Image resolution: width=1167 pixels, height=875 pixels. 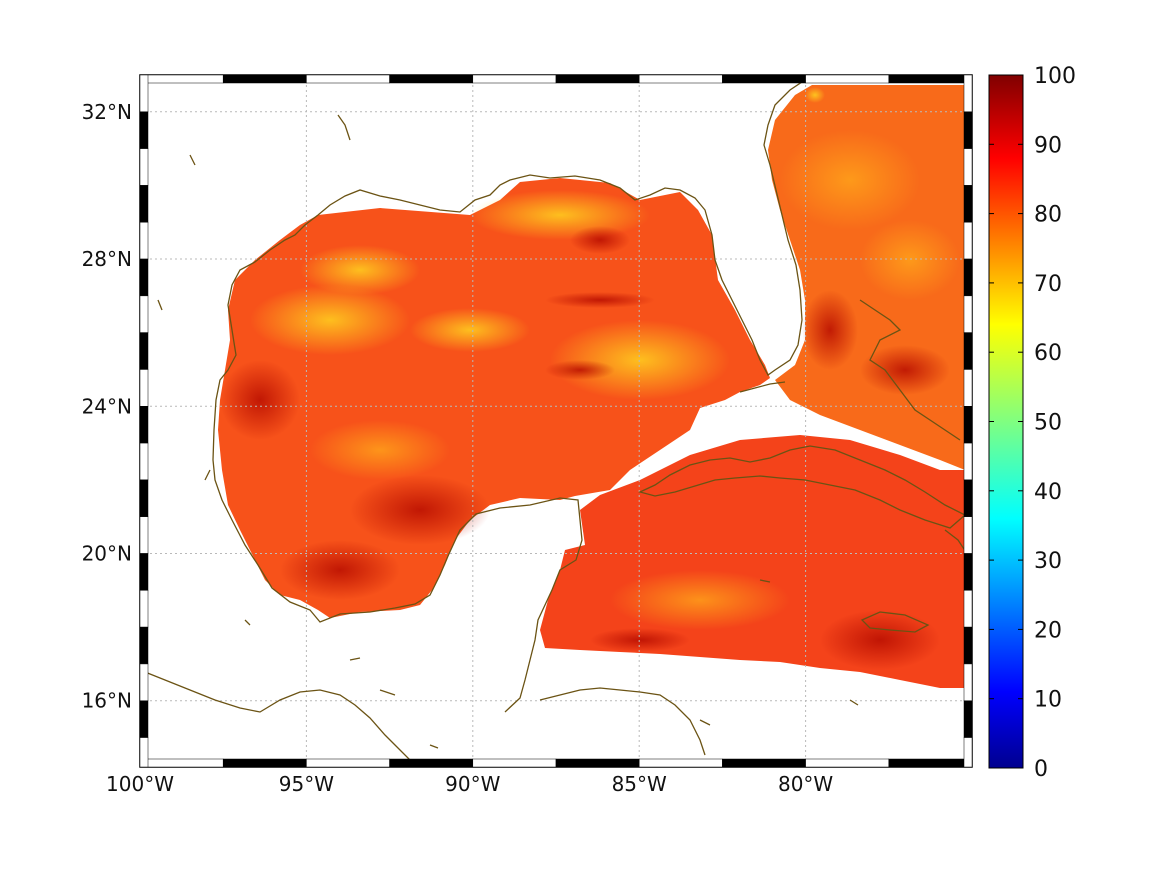 I want to click on honduras-coast, so click(x=622, y=721).